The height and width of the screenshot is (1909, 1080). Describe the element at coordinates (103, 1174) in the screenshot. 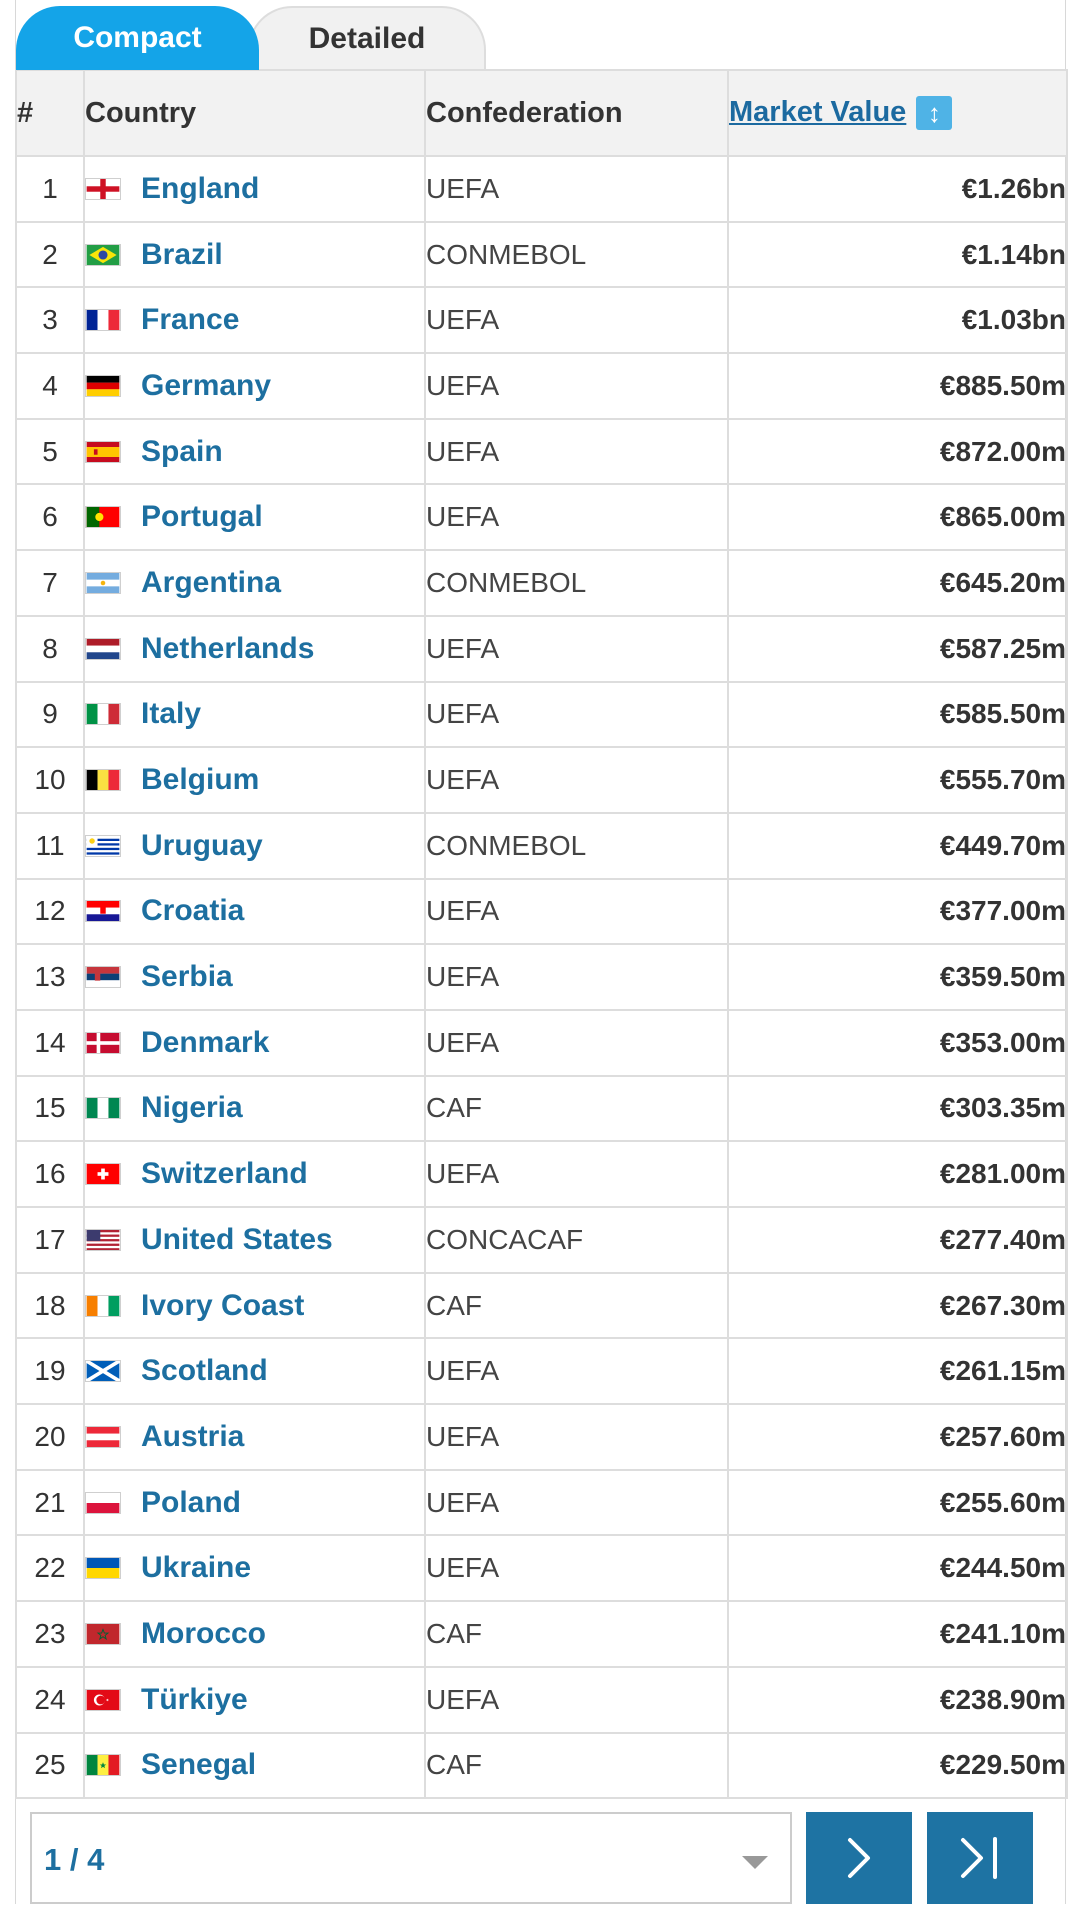

I see `switzerland-flag-icon` at that location.